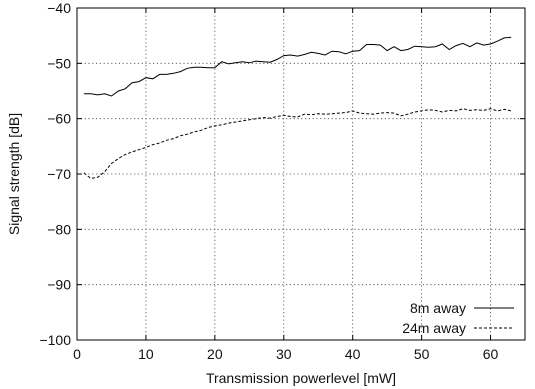 Image resolution: width=535 pixels, height=389 pixels. What do you see at coordinates (59, 63) in the screenshot?
I see `y-tick-label: −50` at bounding box center [59, 63].